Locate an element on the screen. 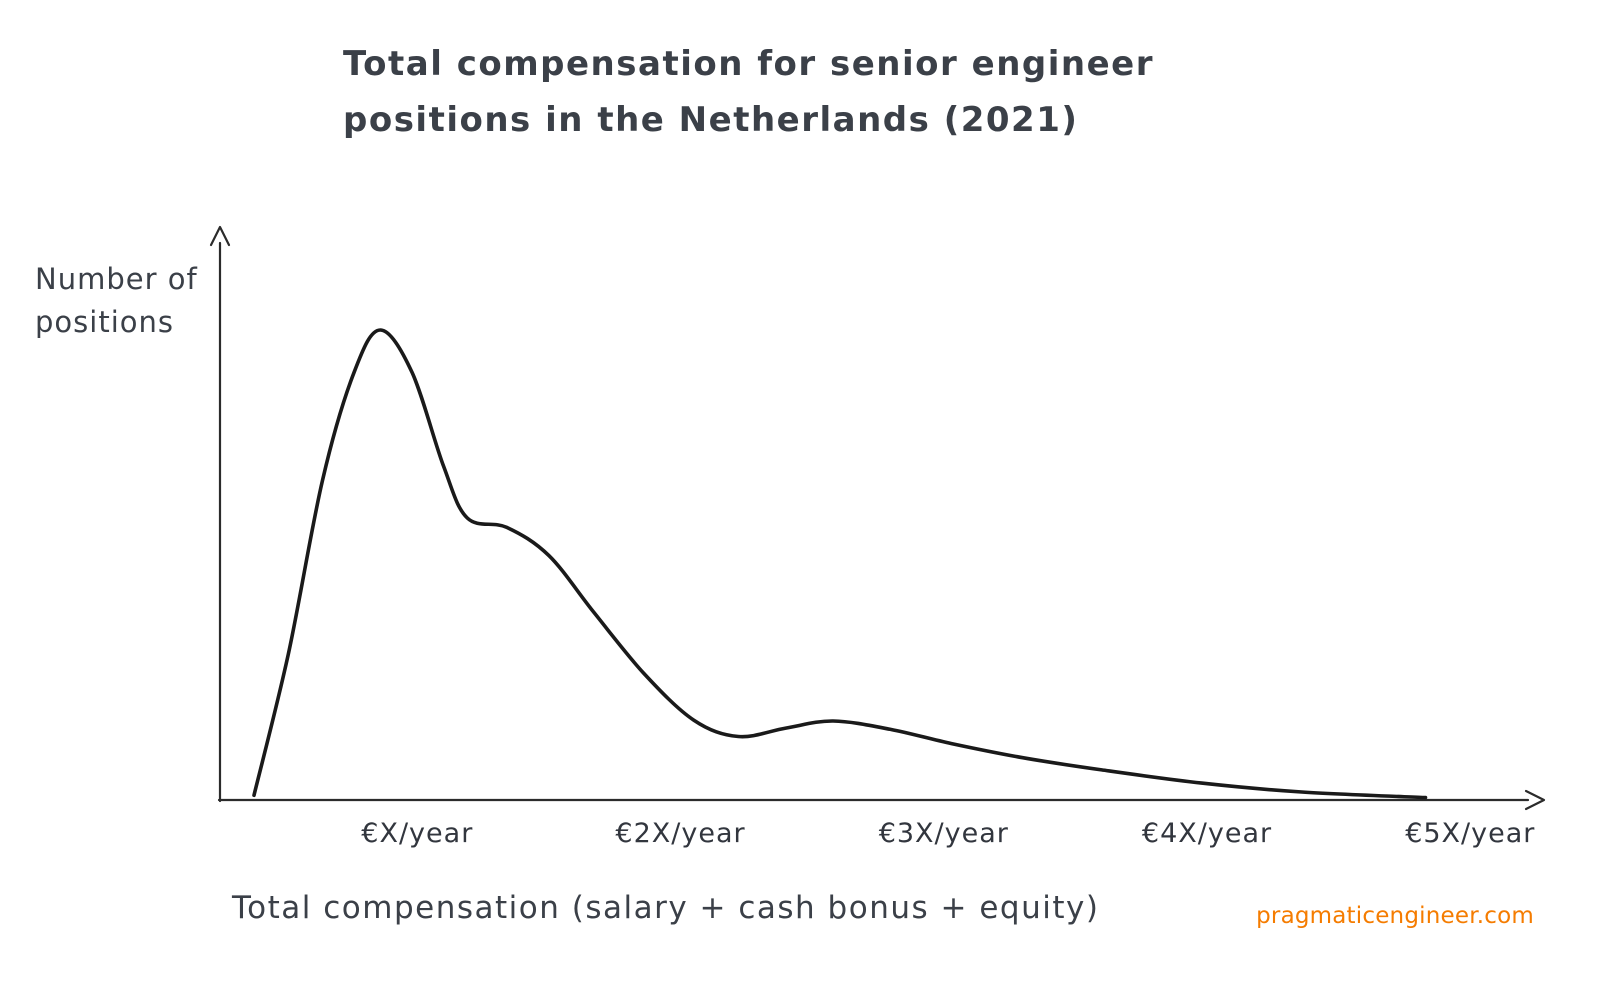 This screenshot has height=981, width=1600. x-axis-tick-label: €2X/year is located at coordinates (680, 833).